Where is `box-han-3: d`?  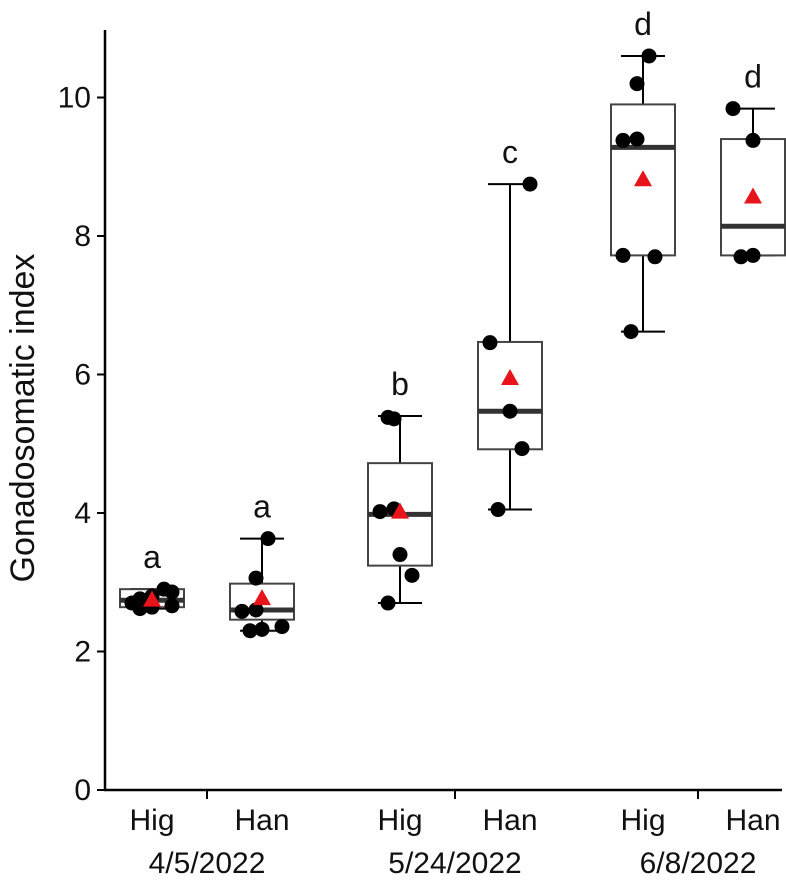 box-han-3: d is located at coordinates (753, 162).